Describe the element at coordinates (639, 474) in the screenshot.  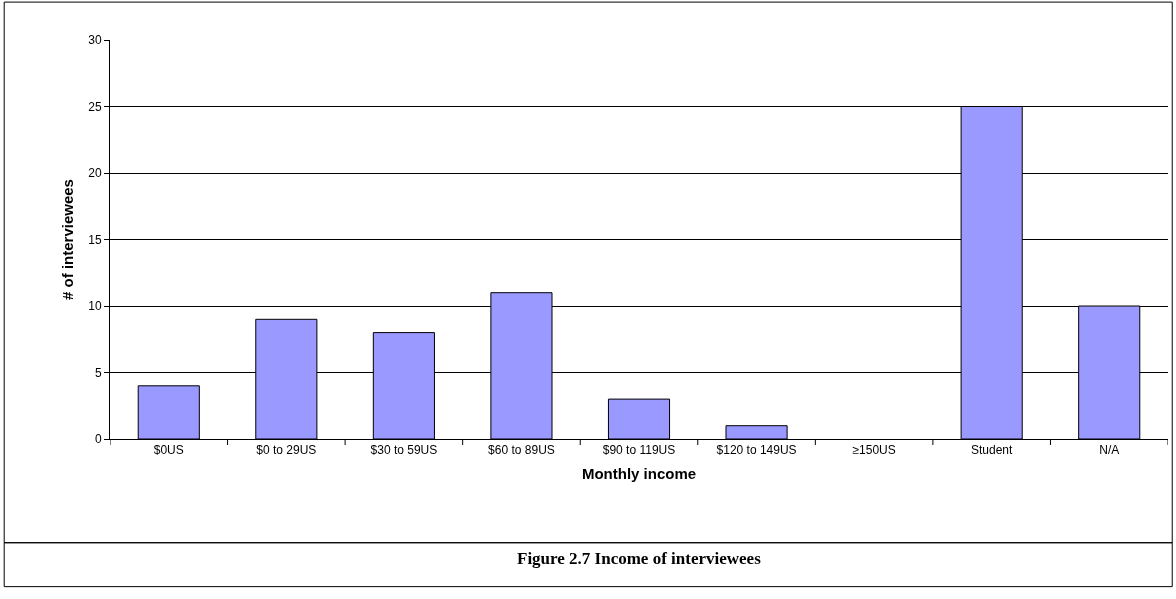
I see `x-axis-title: Monthly income` at that location.